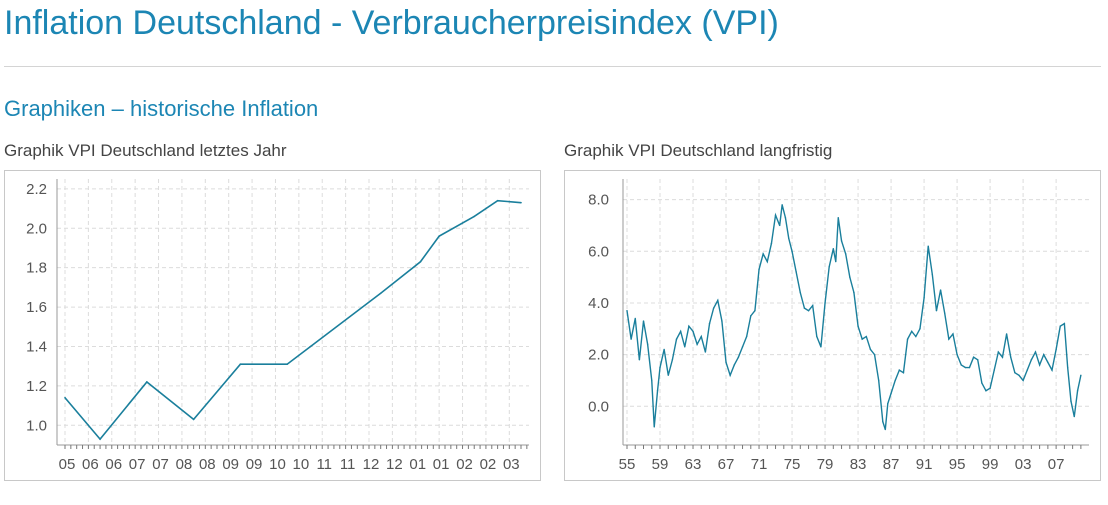 Image resolution: width=1108 pixels, height=505 pixels. I want to click on y-tick-label: 1.0, so click(36, 425).